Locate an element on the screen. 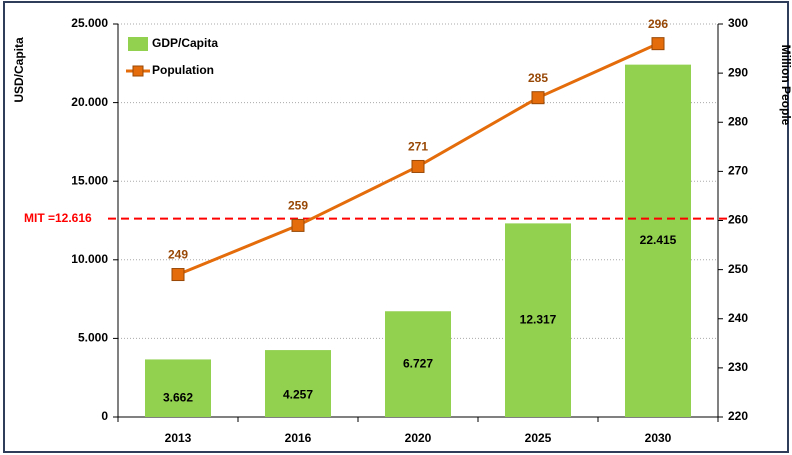 Image resolution: width=792 pixels, height=455 pixels. legend-marker is located at coordinates (138, 71).